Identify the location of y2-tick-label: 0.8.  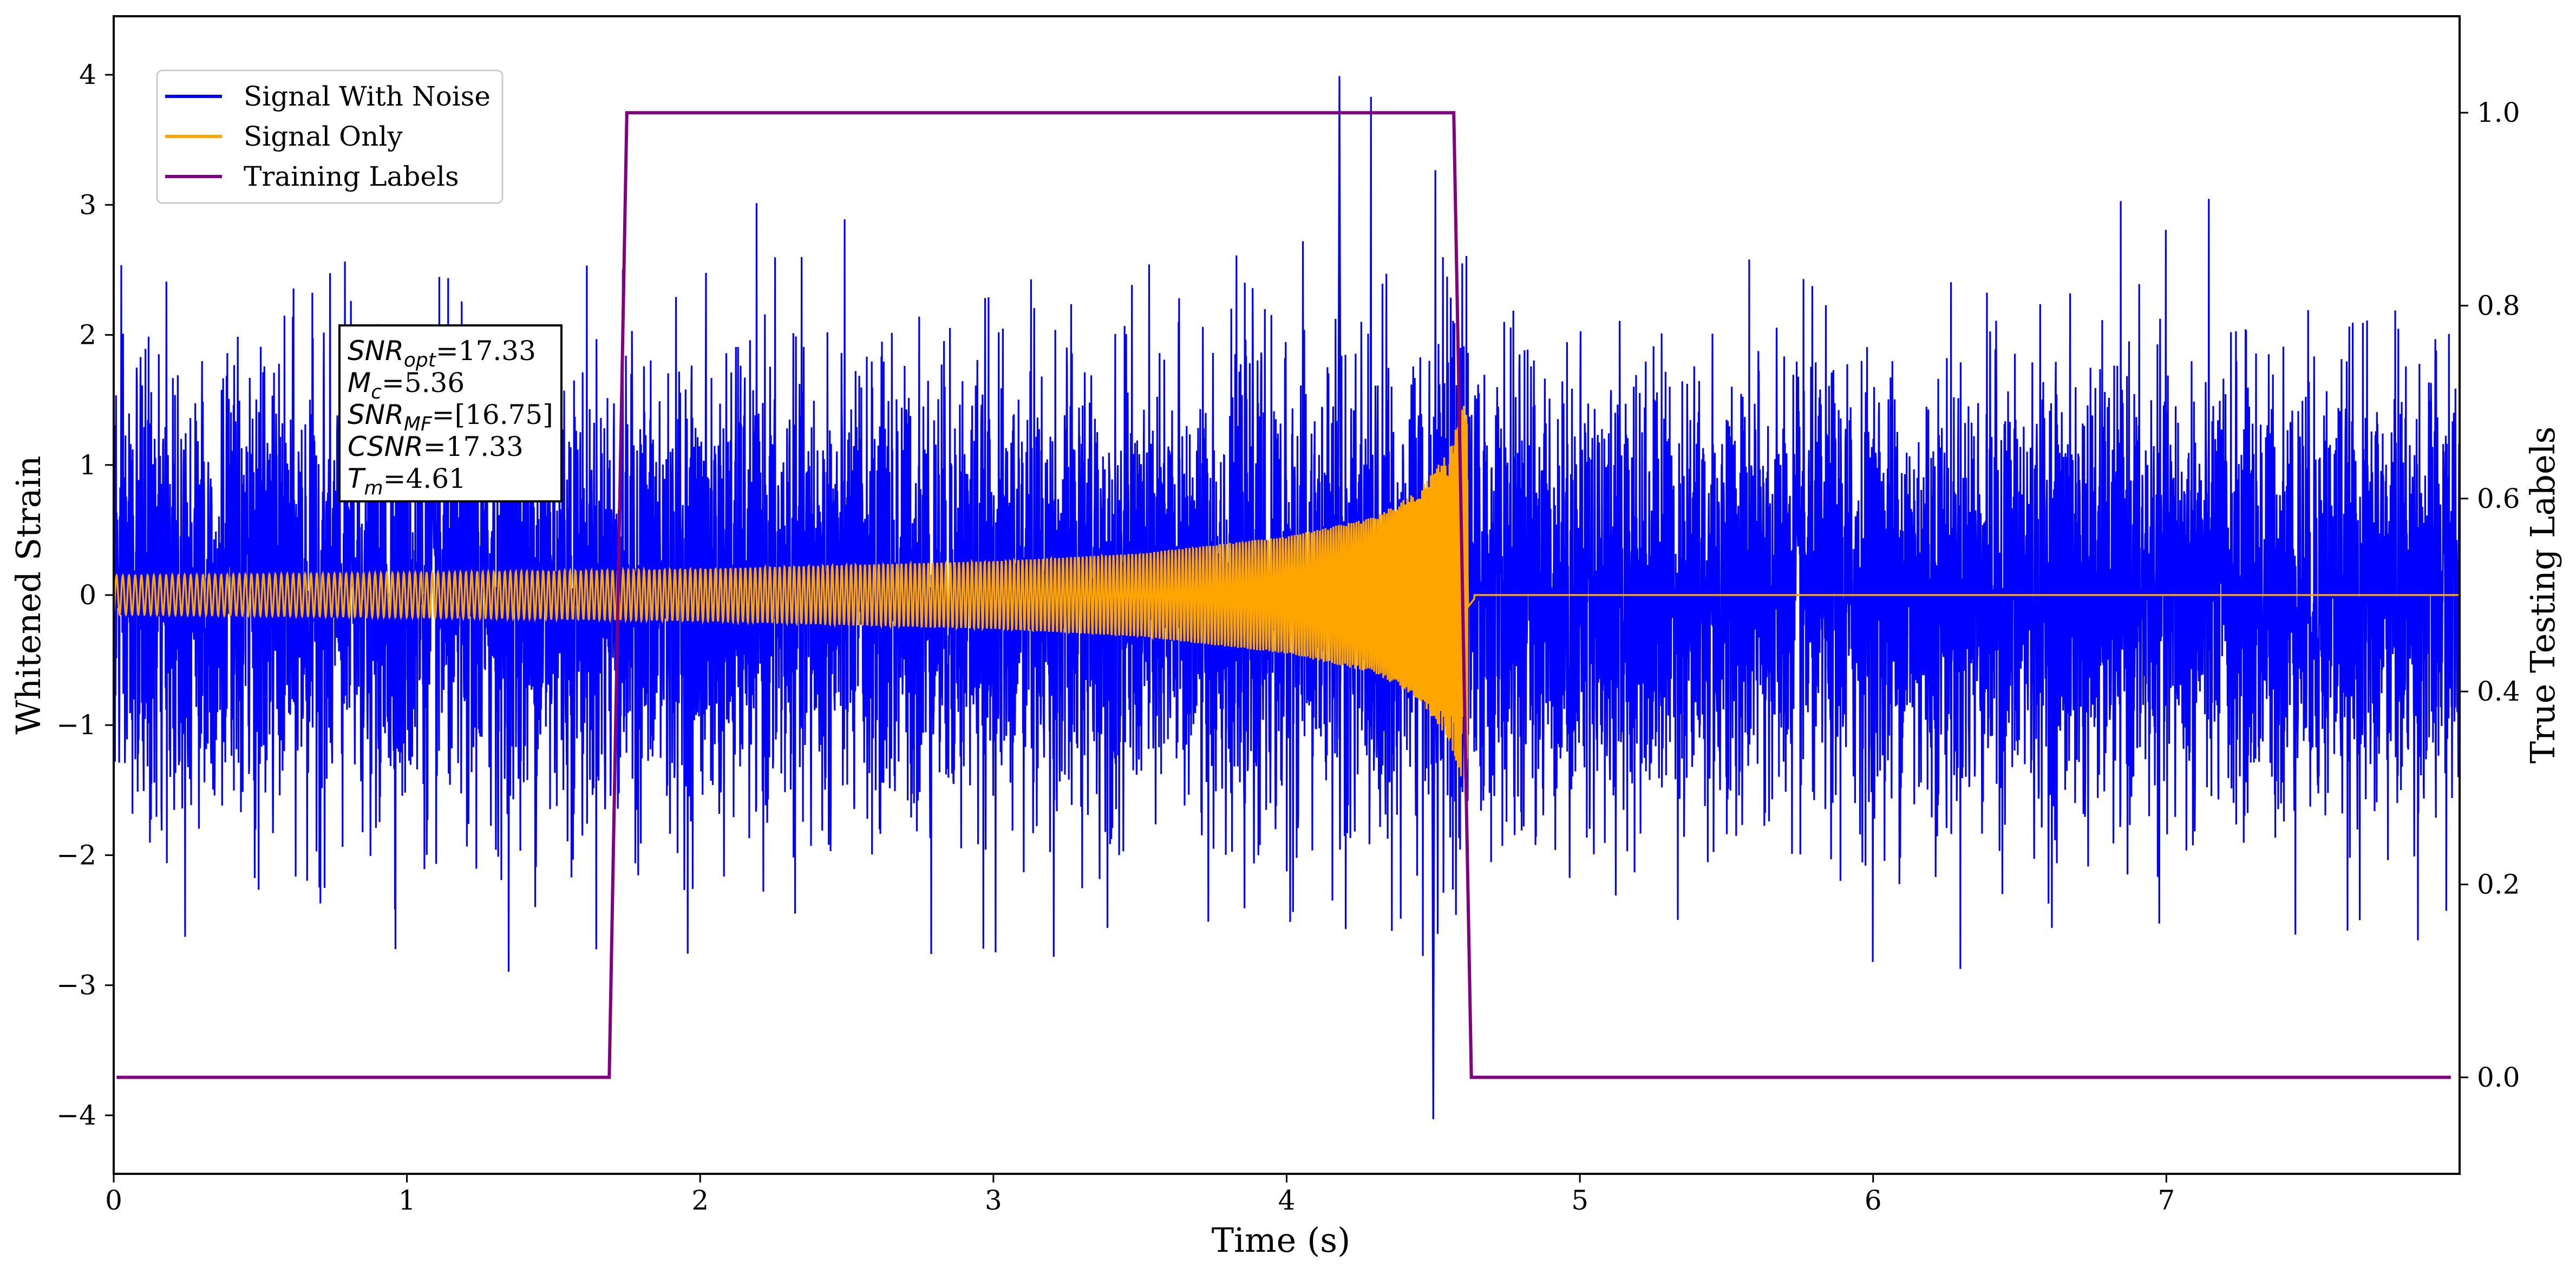
(2498, 306).